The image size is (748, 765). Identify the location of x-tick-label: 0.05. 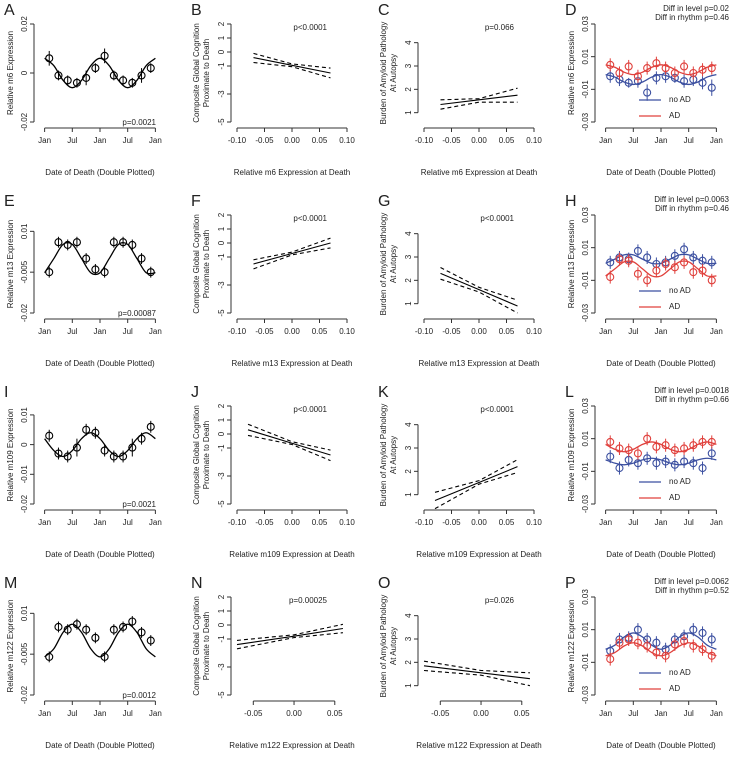
(507, 331).